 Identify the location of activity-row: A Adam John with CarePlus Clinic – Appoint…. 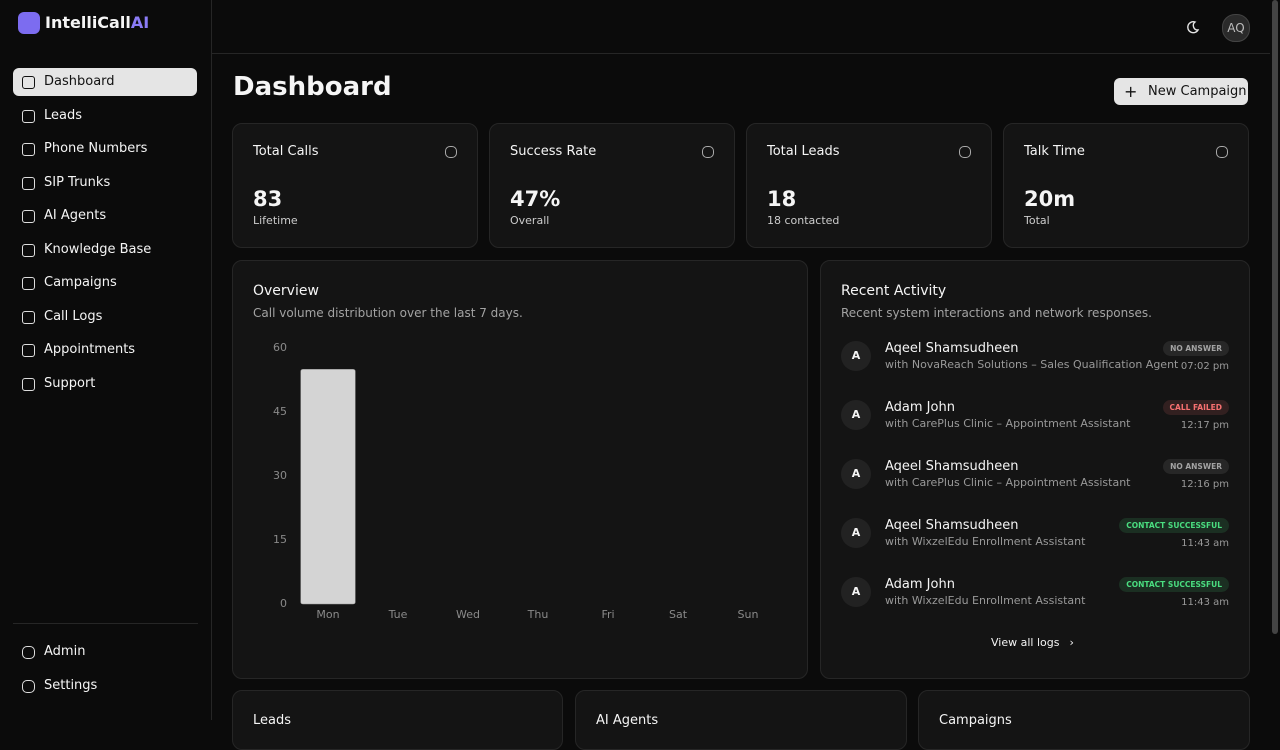
(1035, 420).